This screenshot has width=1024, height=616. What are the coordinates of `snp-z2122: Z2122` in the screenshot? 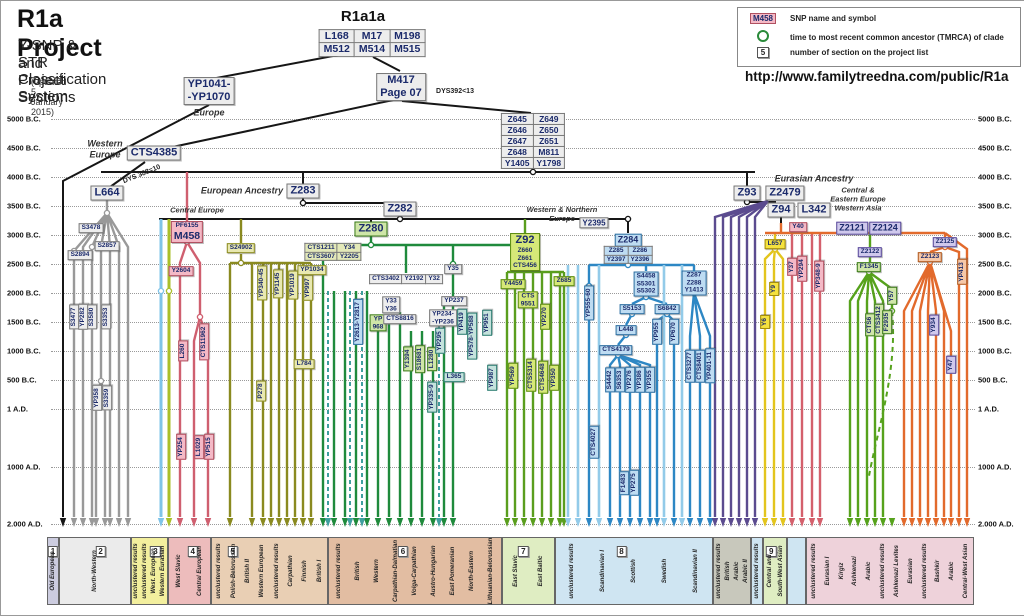 It's located at (870, 252).